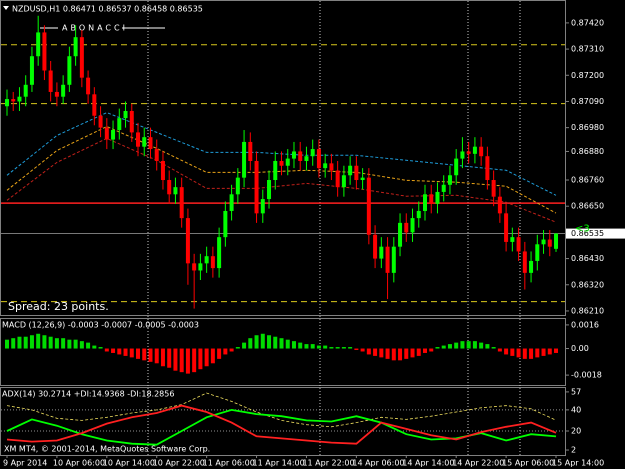  I want to click on x-tick-label: 11 Apr 06:00, so click(229, 463).